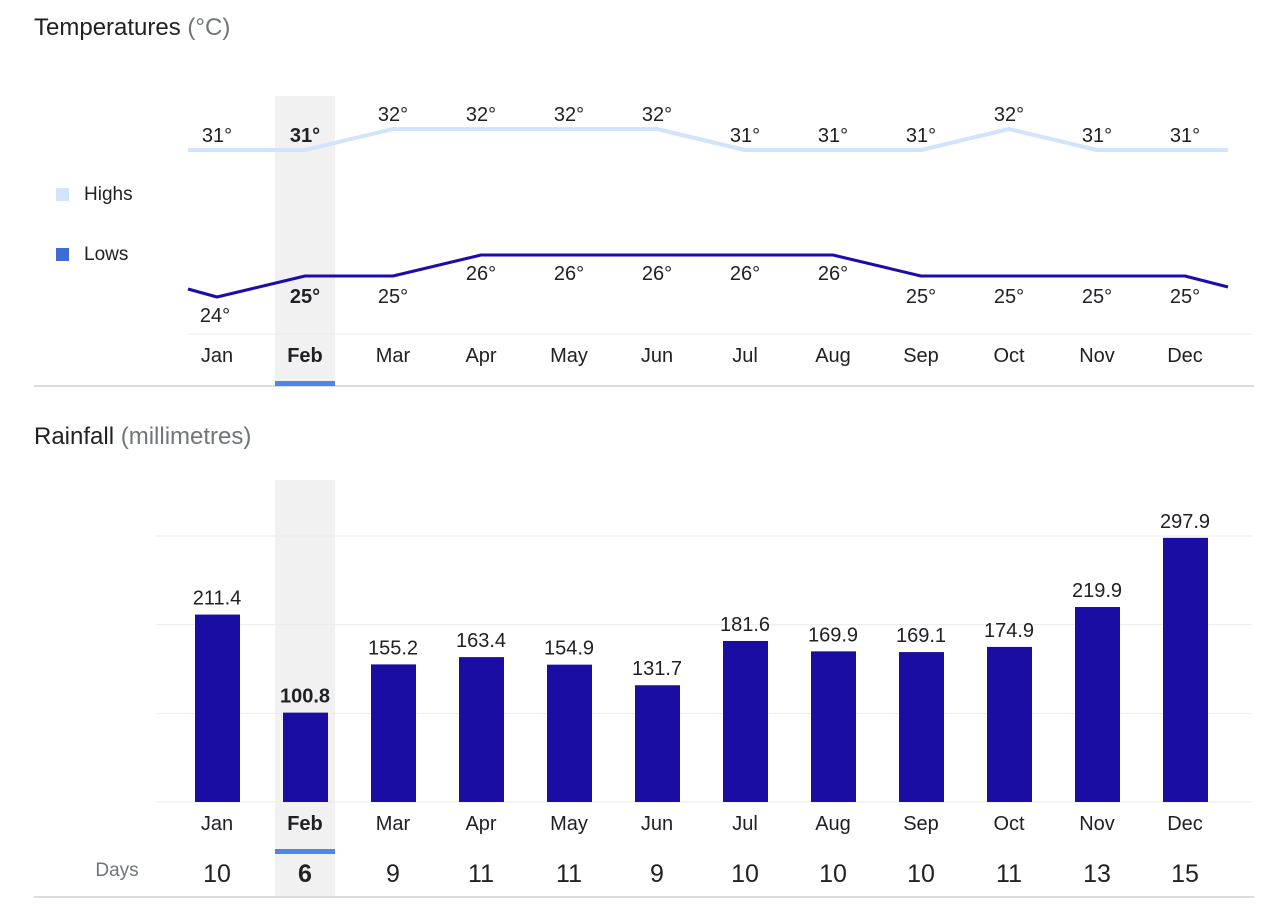  I want to click on rainfall-month-tick-label: Sep, so click(921, 824).